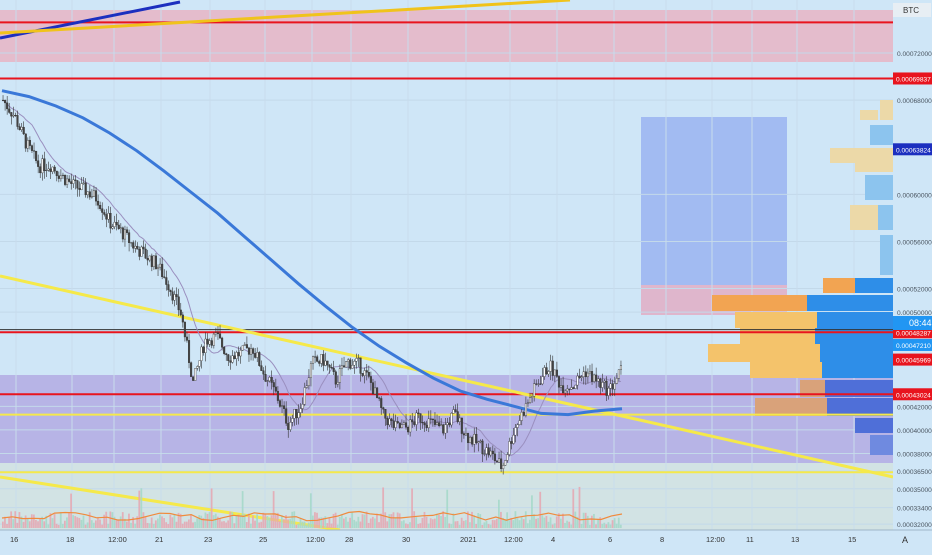 Image resolution: width=932 pixels, height=555 pixels. Describe the element at coordinates (263, 539) in the screenshot. I see `time-tick-label: 25` at that location.